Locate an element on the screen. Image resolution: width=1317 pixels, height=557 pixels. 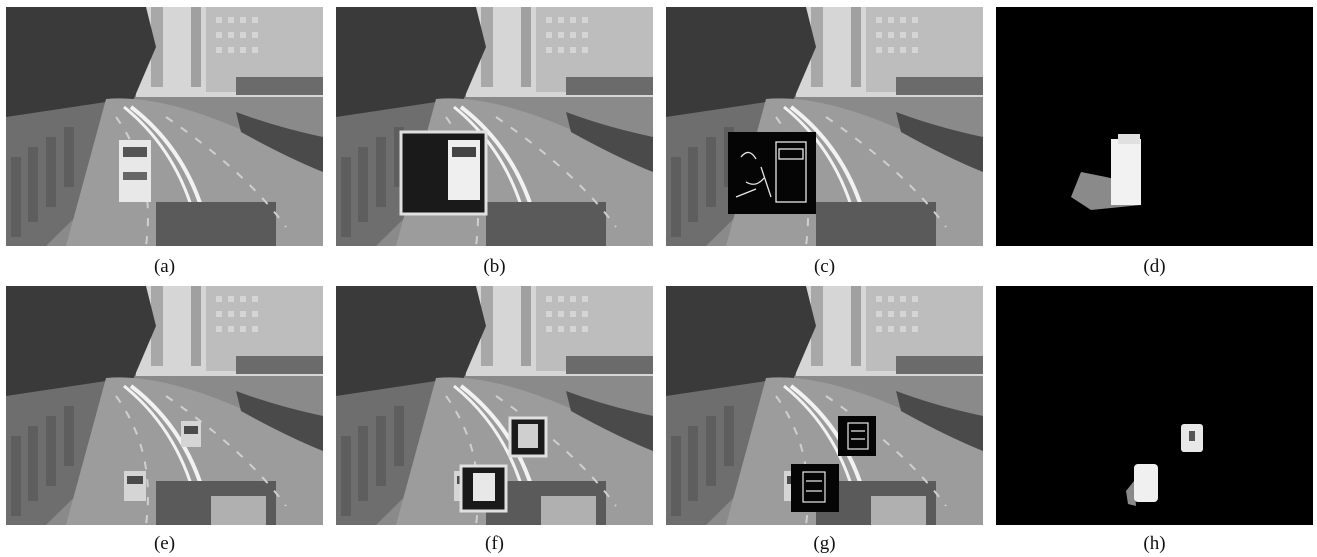
scene-image-b is located at coordinates (494, 126).